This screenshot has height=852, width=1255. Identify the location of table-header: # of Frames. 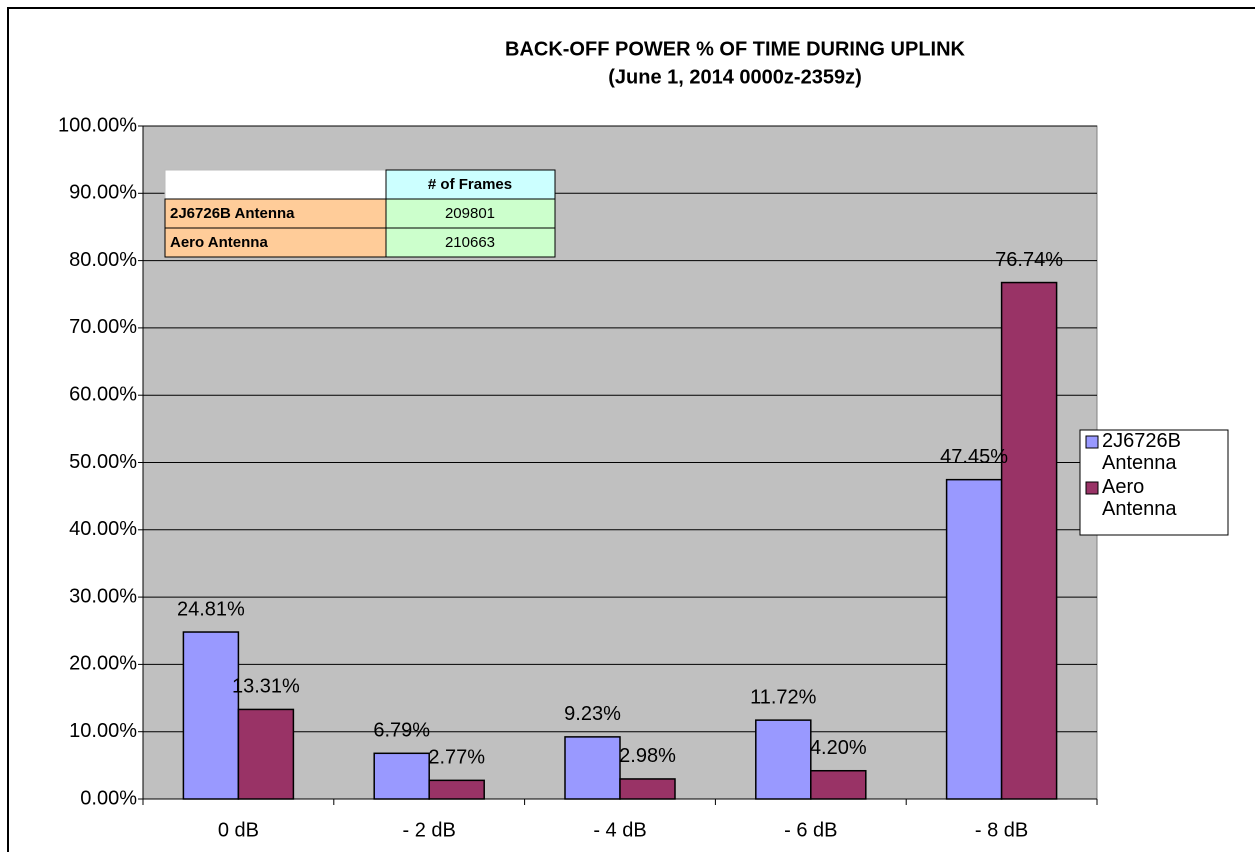
(470, 184).